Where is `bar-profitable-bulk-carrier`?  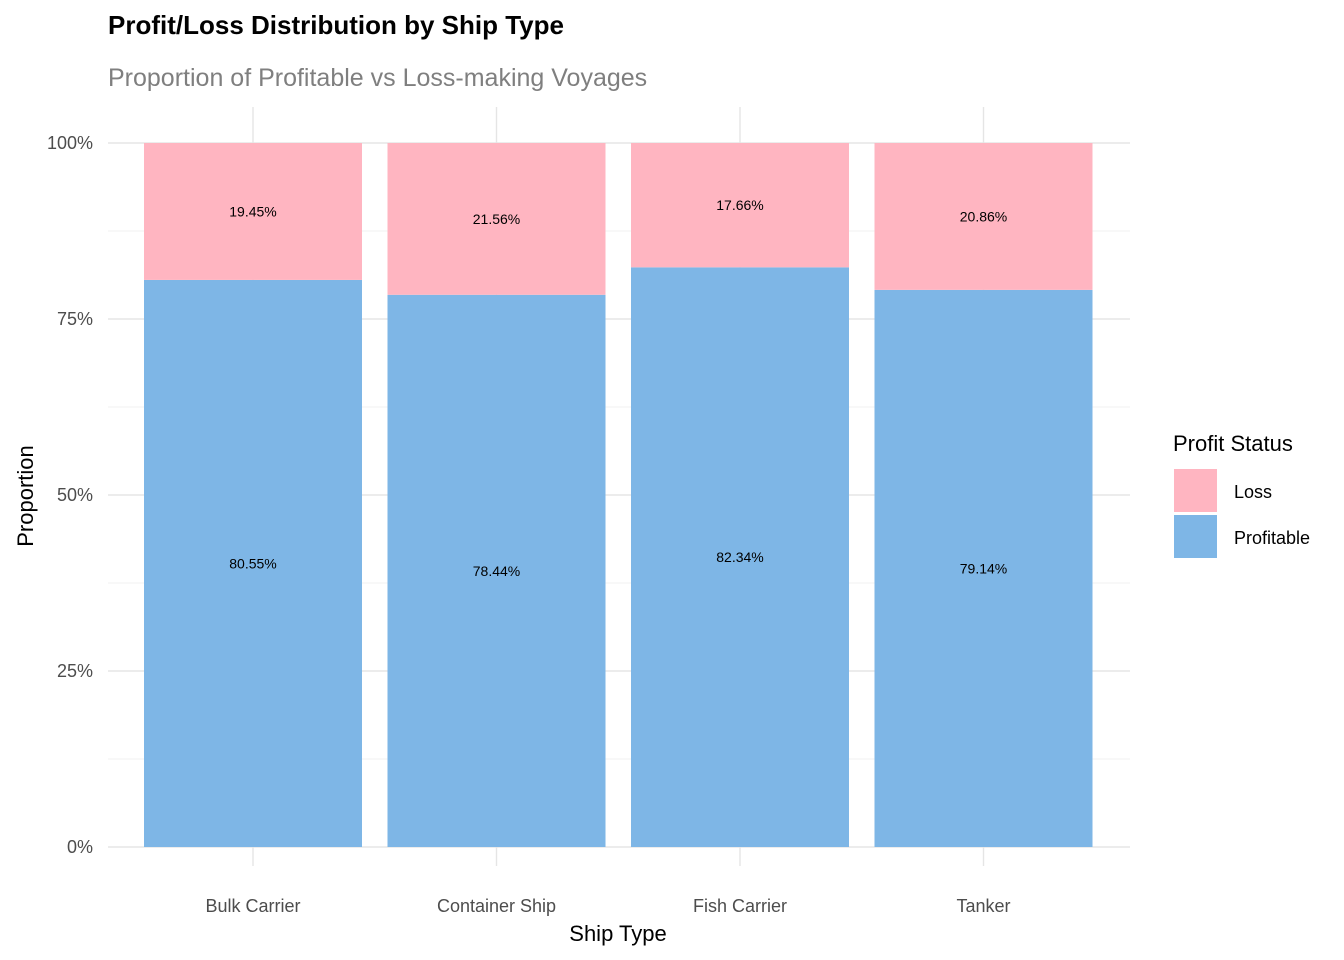 bar-profitable-bulk-carrier is located at coordinates (253, 563).